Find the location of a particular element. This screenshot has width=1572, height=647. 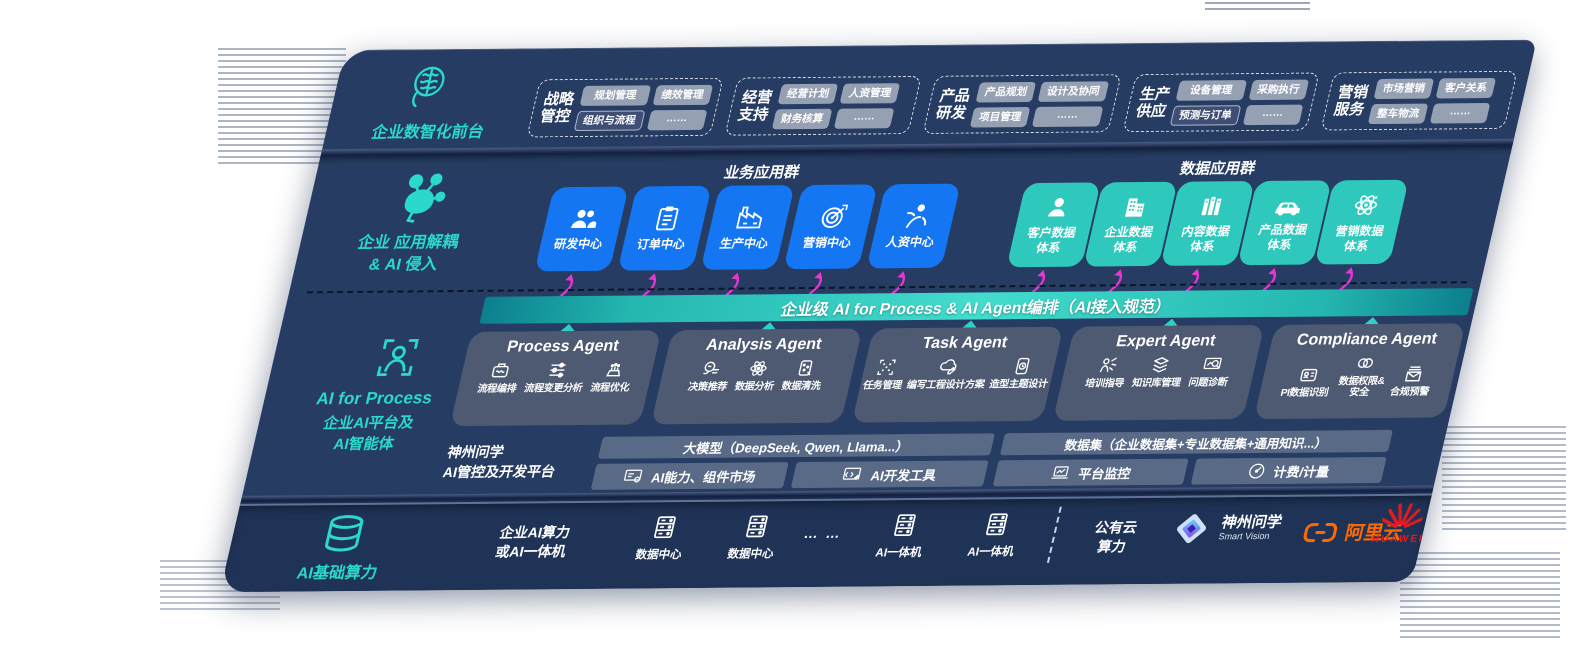

agent-title: Process Agent is located at coordinates (563, 346).